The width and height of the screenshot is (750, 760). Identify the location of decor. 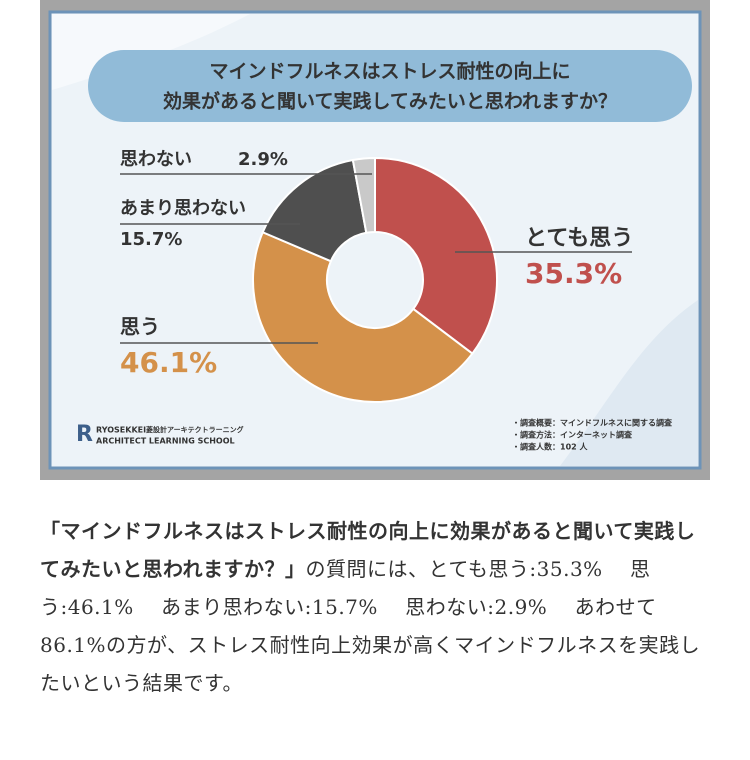
(629, 383).